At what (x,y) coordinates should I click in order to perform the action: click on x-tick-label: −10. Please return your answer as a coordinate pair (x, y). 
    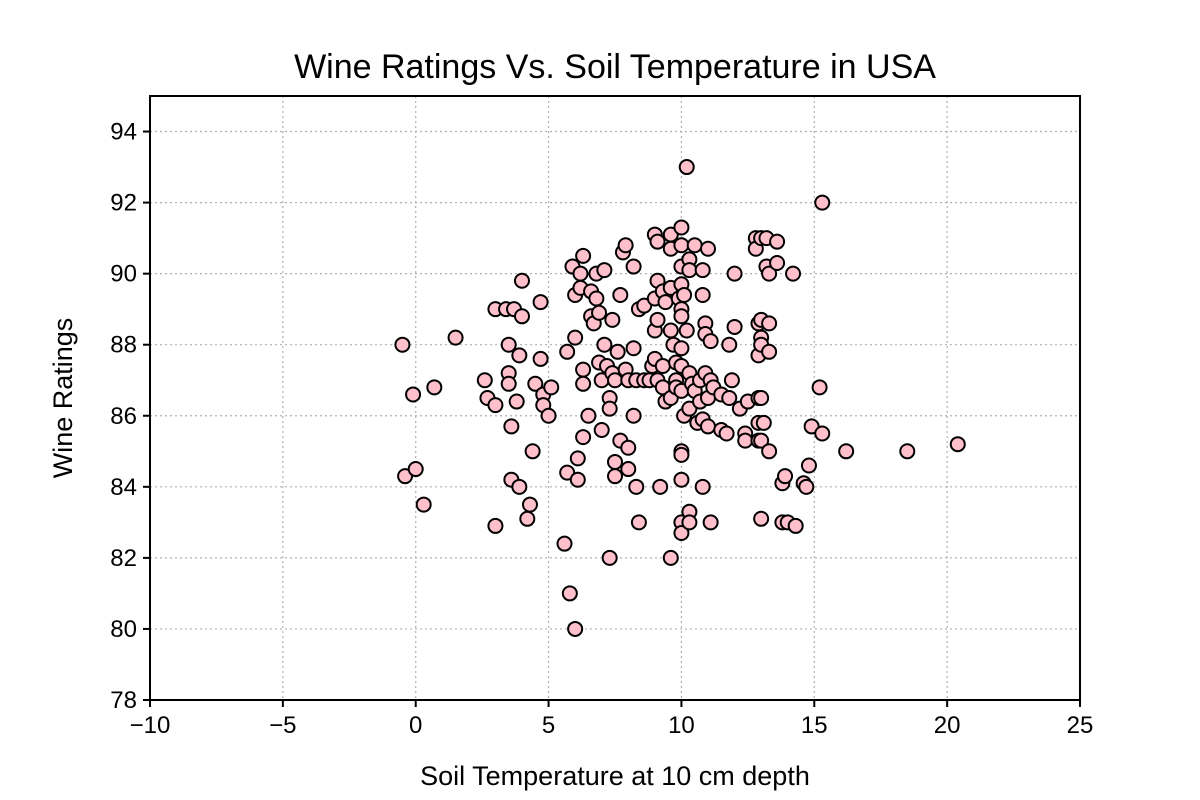
    Looking at the image, I should click on (150, 725).